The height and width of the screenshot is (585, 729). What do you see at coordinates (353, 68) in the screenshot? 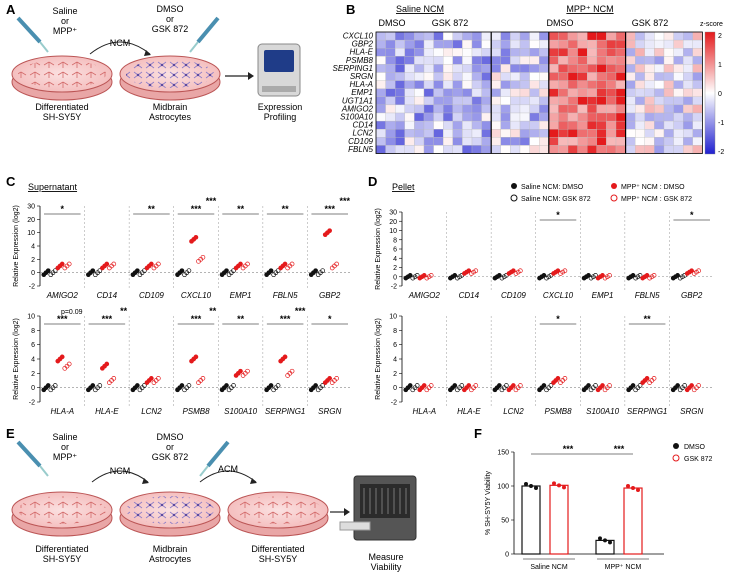
I see `heatmap-gene-label: SERPING1` at bounding box center [353, 68].